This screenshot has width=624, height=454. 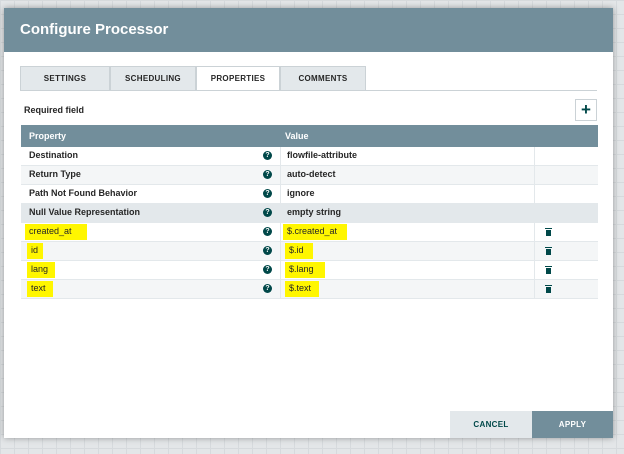 I want to click on table-row: id ? $.id, so click(x=309, y=251).